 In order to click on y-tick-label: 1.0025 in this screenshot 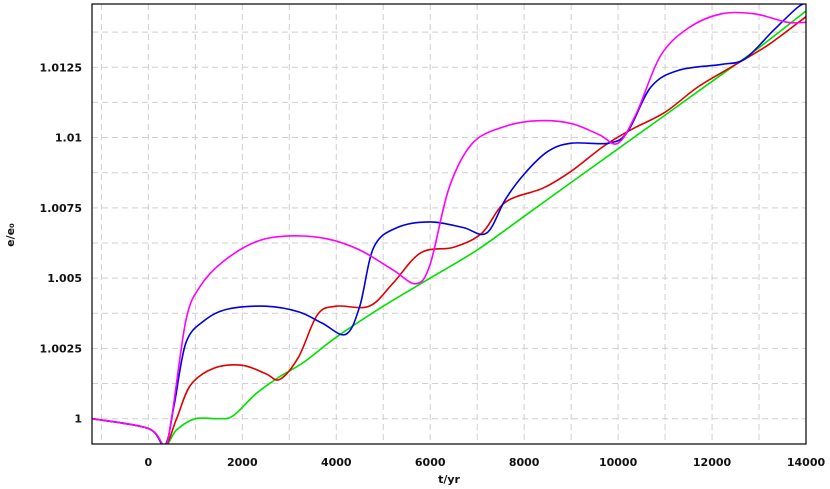, I will do `click(61, 348)`.